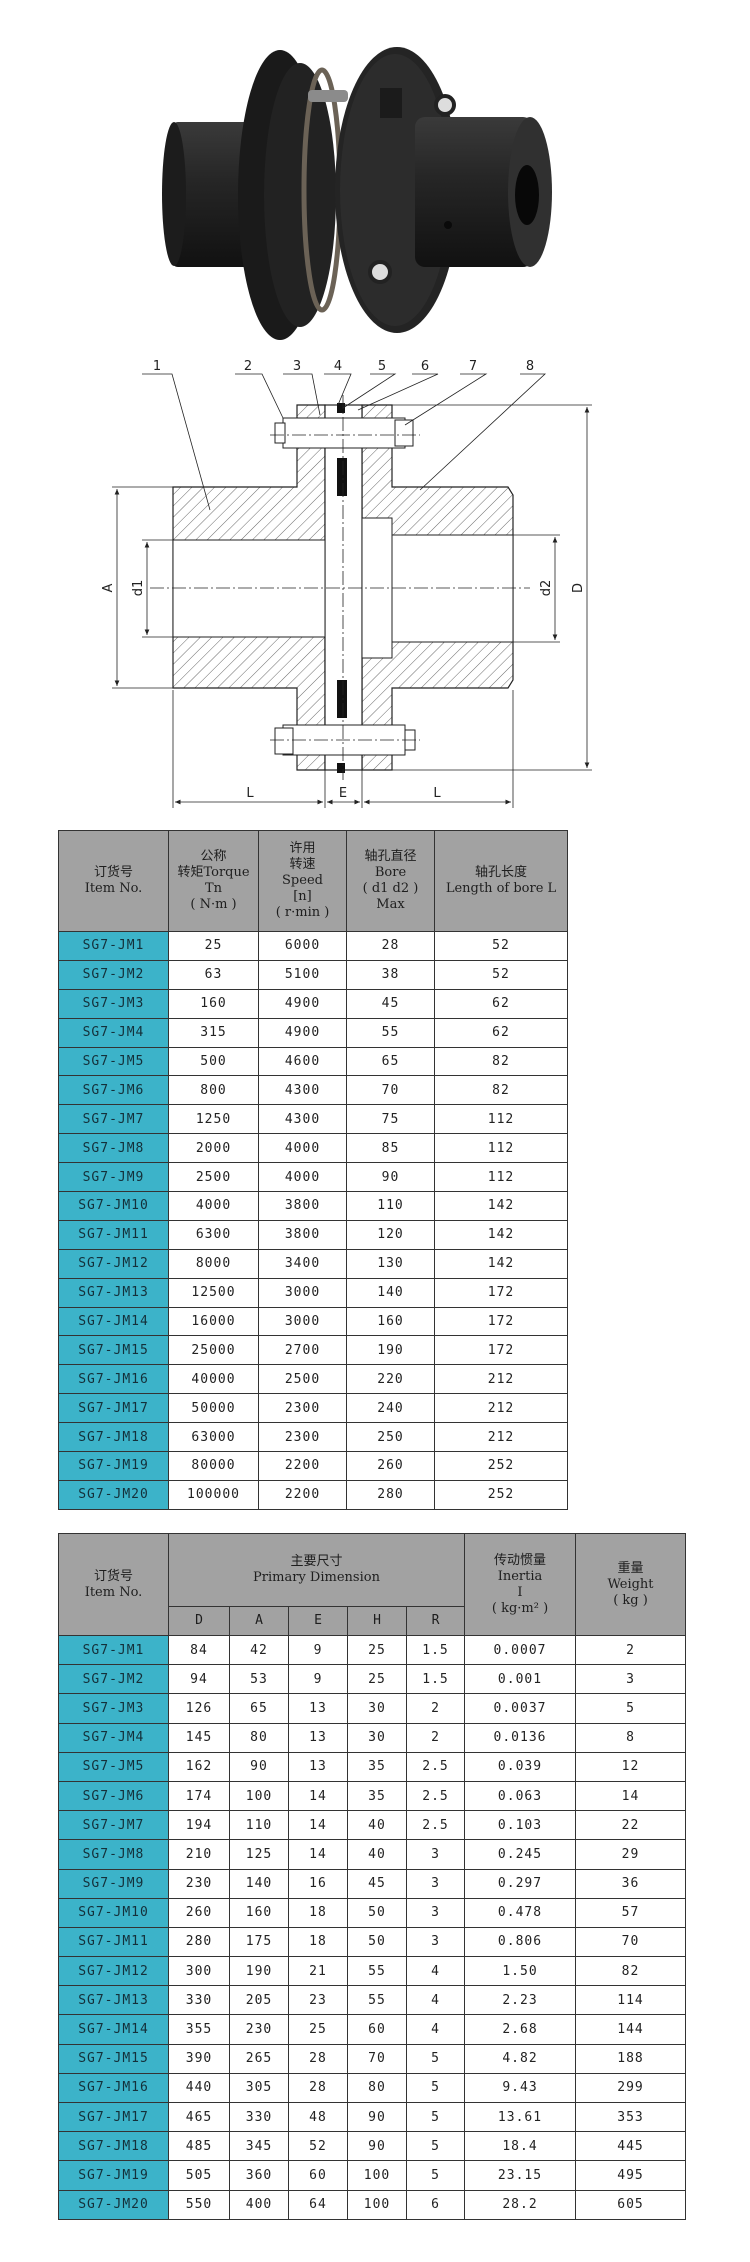  Describe the element at coordinates (501, 1494) in the screenshot. I see `table-cell: 252` at that location.